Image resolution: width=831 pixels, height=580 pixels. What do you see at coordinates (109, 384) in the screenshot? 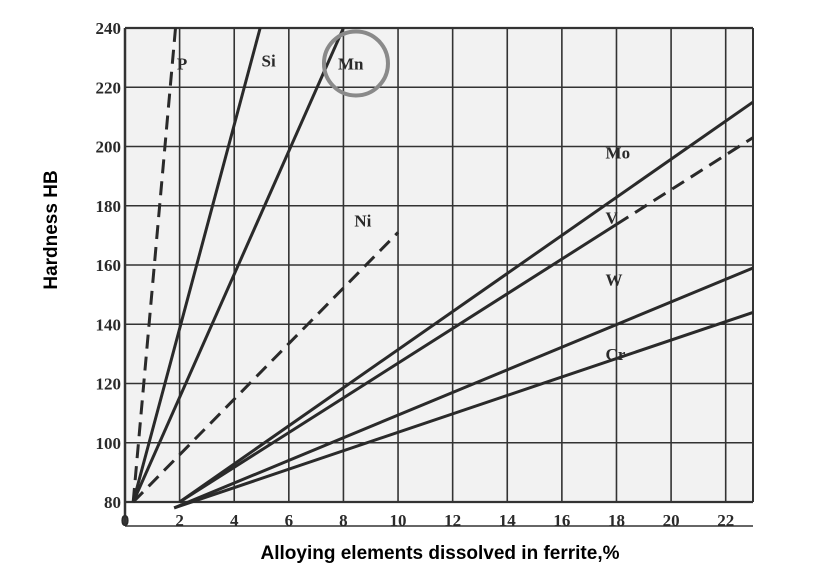
I see `y-tick-120: 120` at bounding box center [109, 384].